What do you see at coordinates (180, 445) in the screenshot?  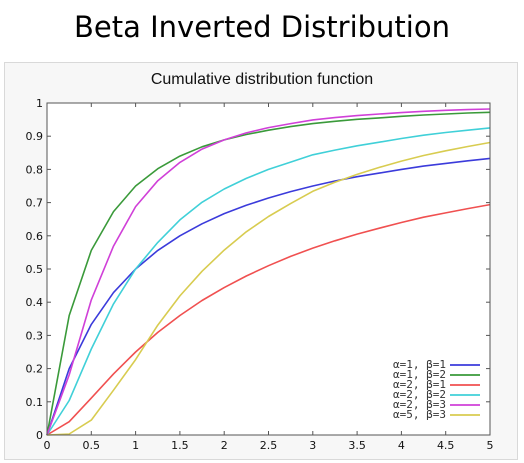 I see `x-tick-label: 1.5` at bounding box center [180, 445].